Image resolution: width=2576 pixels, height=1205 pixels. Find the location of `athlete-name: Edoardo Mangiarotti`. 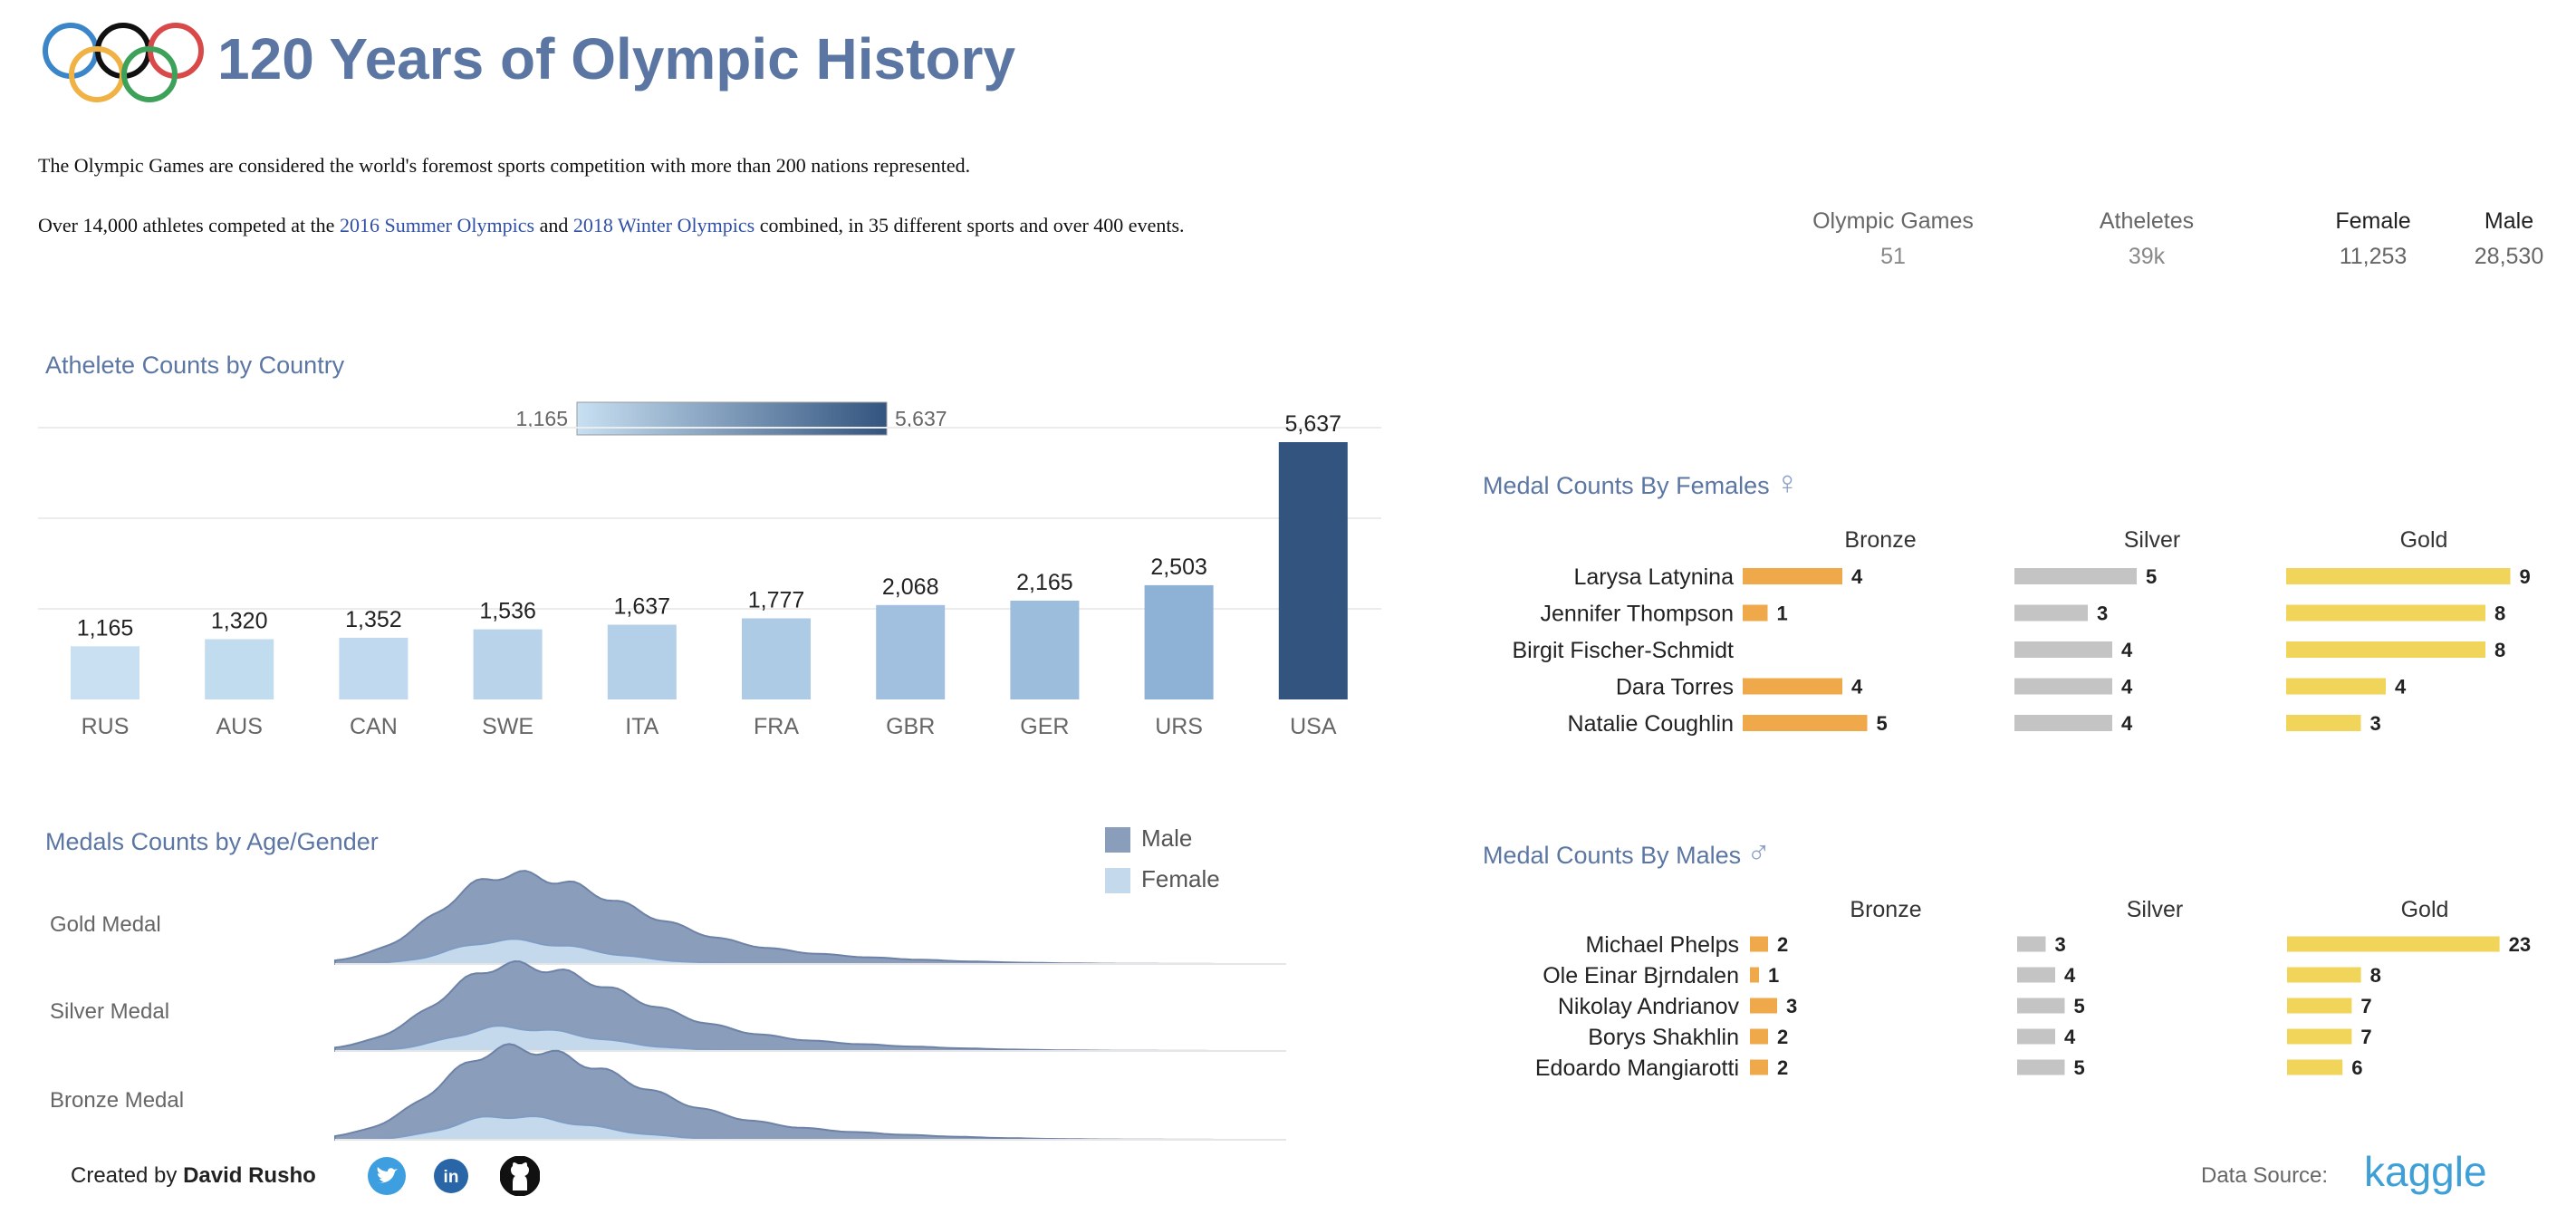

athlete-name: Edoardo Mangiarotti is located at coordinates (1637, 1069).